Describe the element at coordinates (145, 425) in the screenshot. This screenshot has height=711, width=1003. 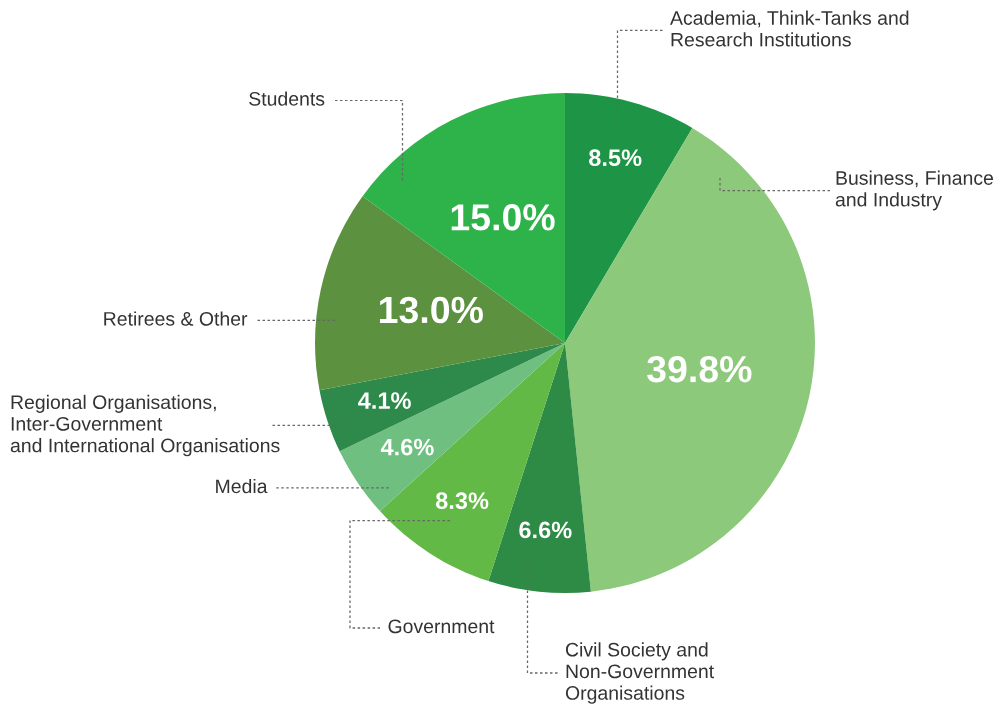
I see `slice-label: Regional Organisations, Inter-Government and International Organisations` at that location.